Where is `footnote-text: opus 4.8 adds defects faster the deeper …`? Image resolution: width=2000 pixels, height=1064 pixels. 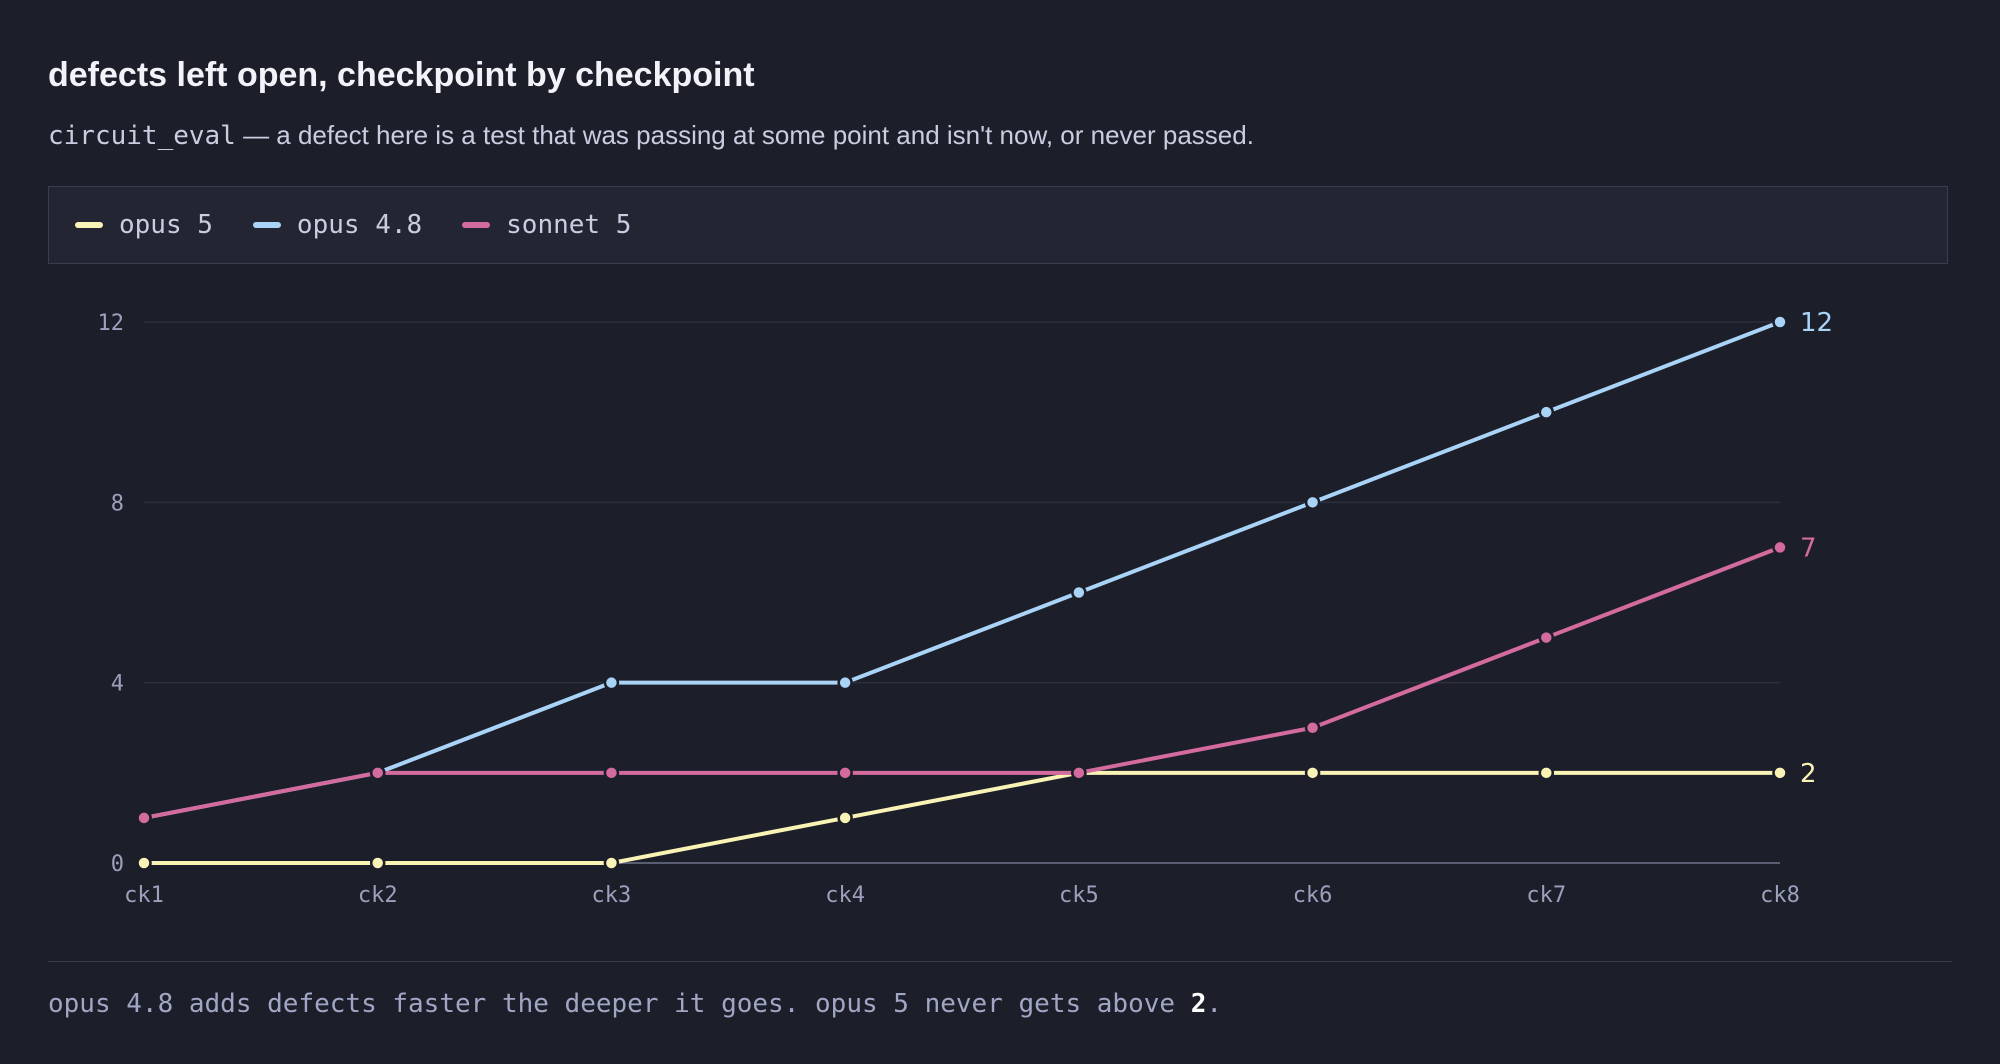
footnote-text: opus 4.8 adds defects faster the deeper … is located at coordinates (619, 1004).